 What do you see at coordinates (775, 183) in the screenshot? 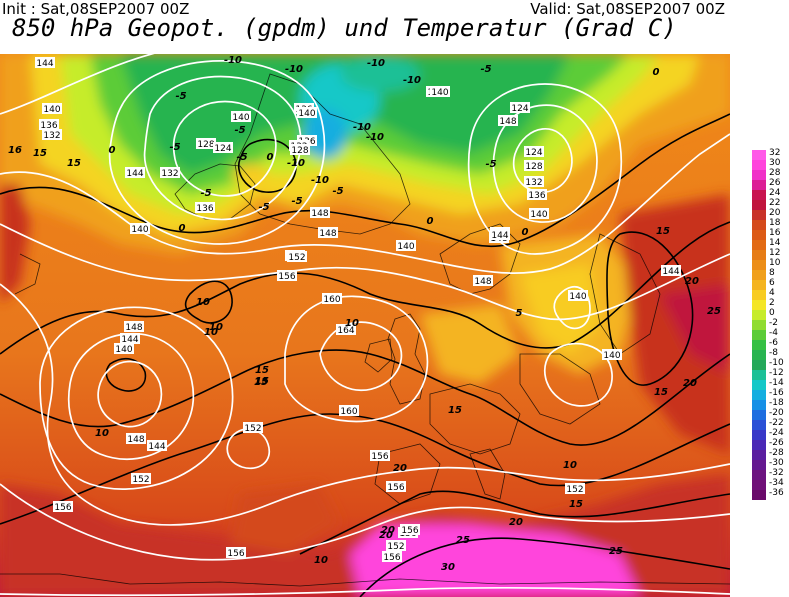
I see `colorbar-label: 26` at bounding box center [775, 183].